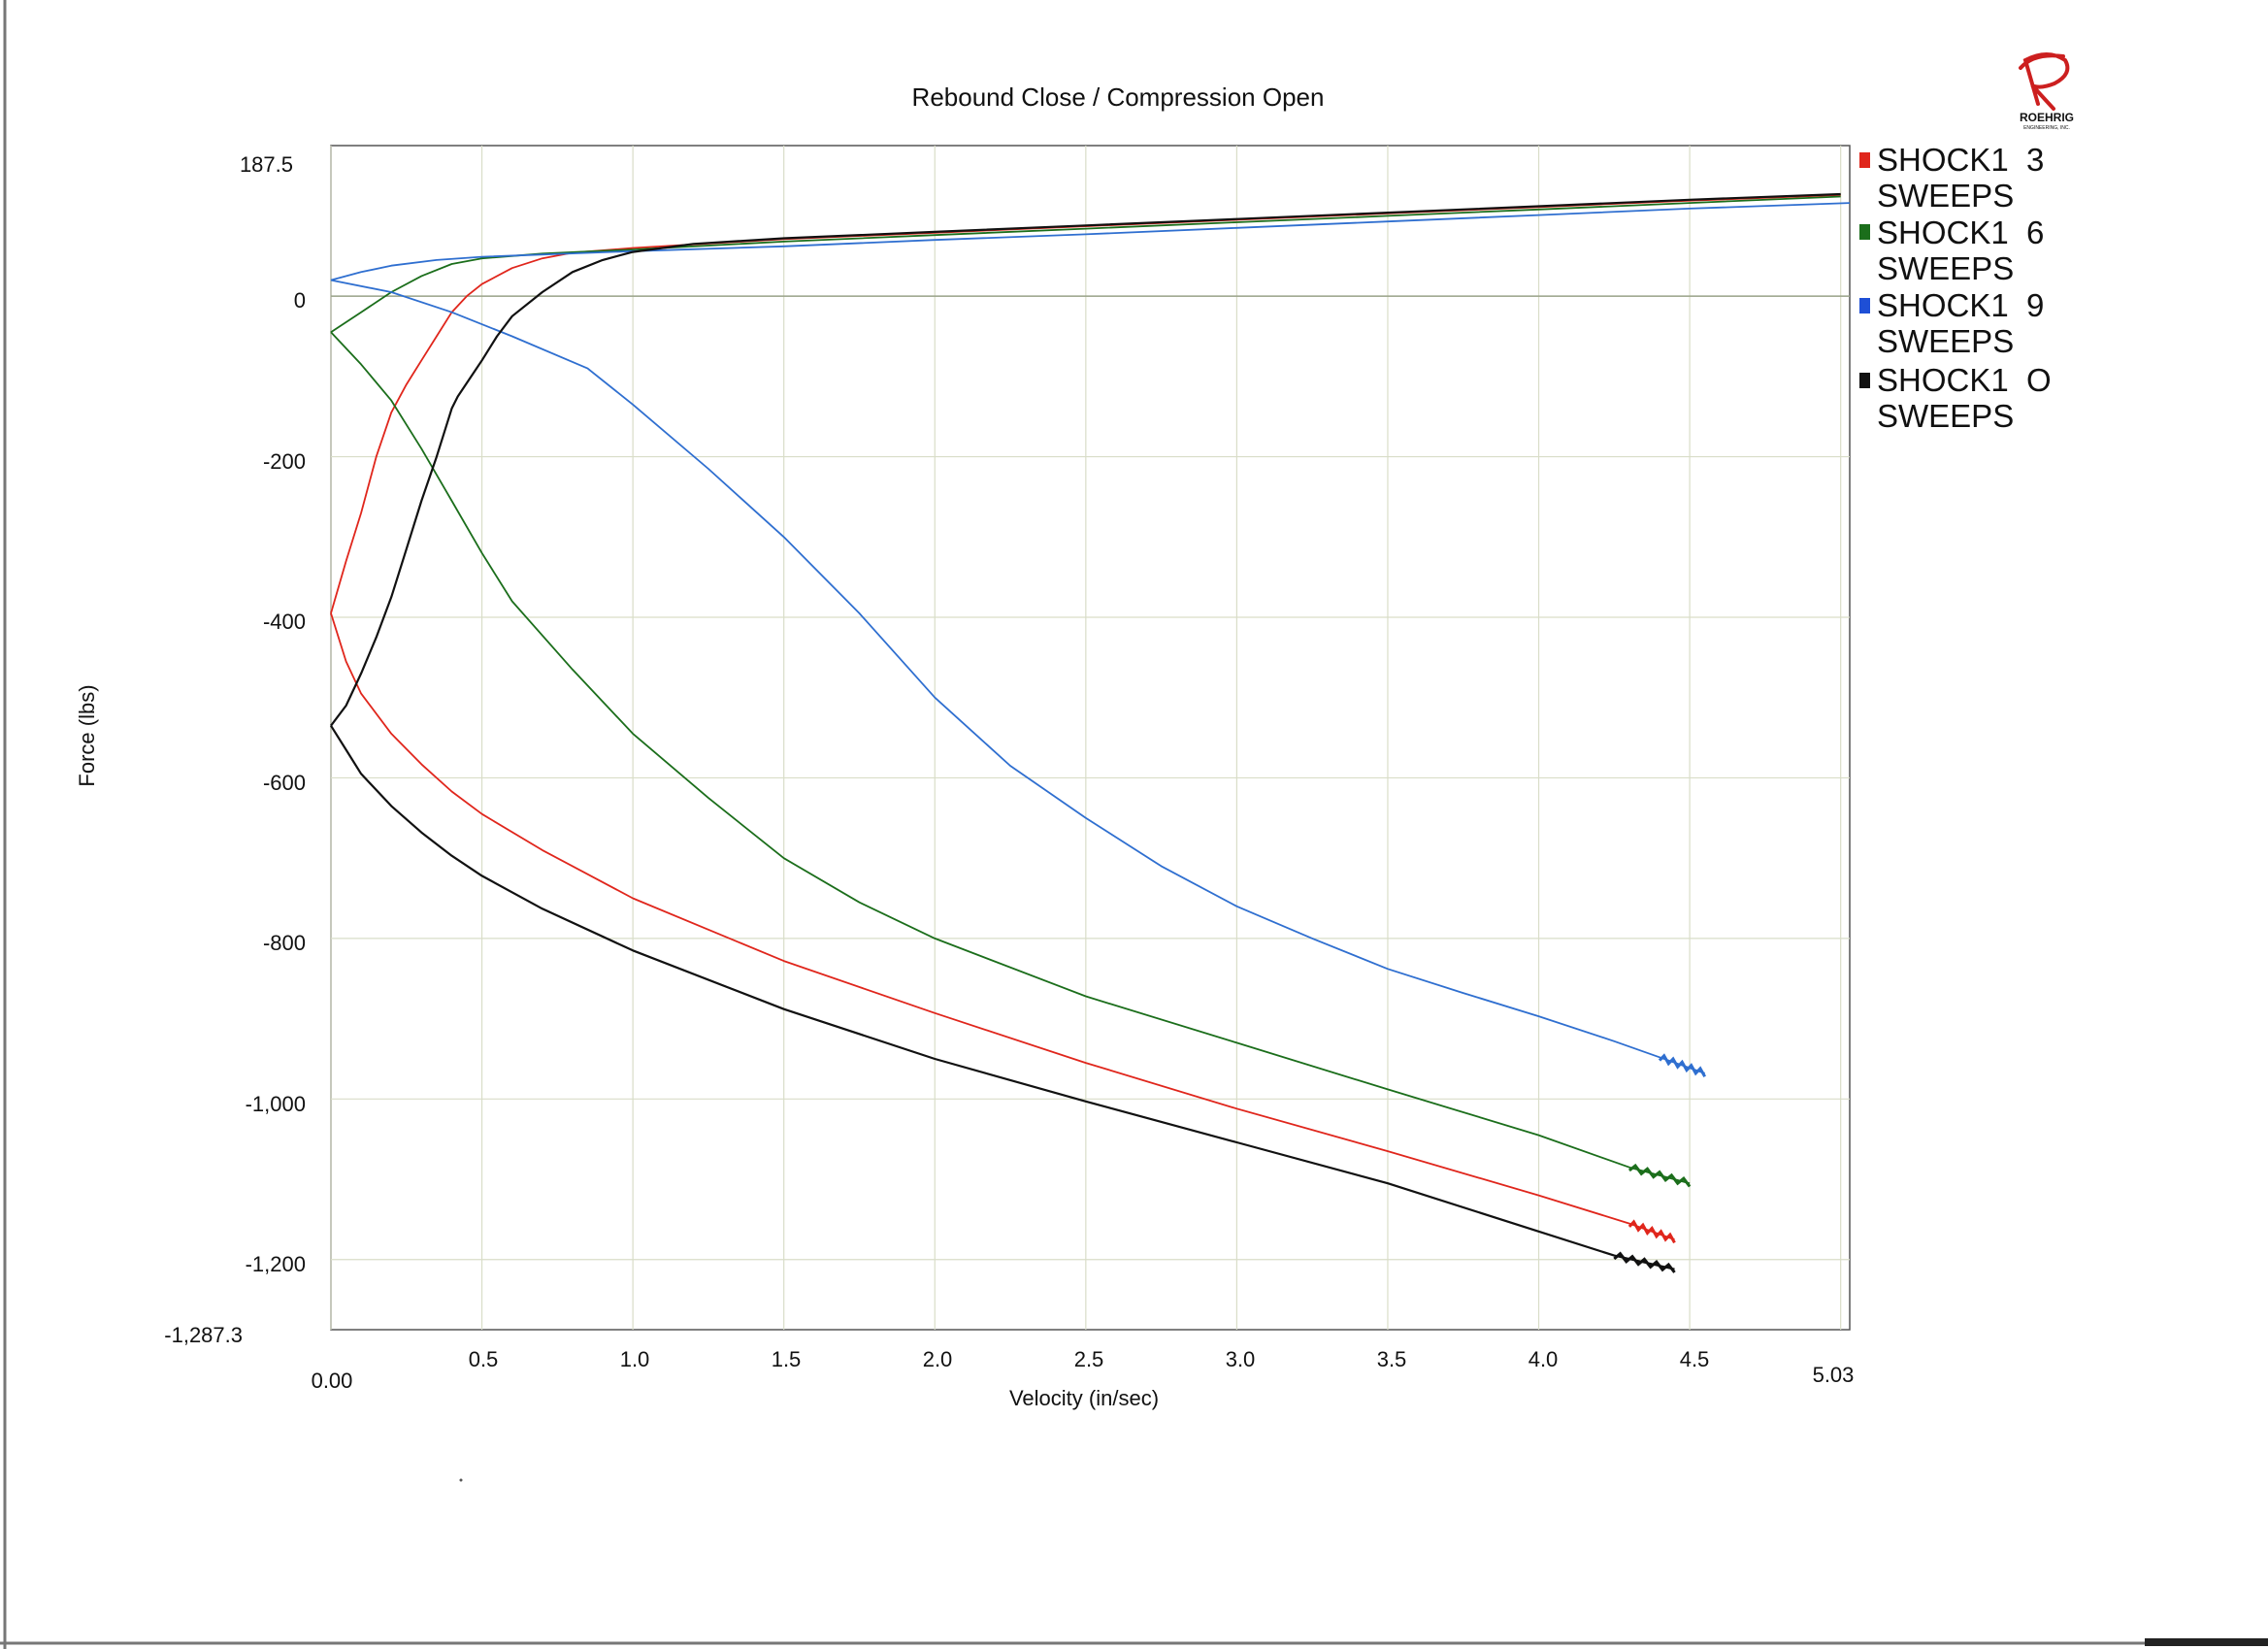  Describe the element at coordinates (2206, 1642) in the screenshot. I see `scan-edge-mark` at that location.